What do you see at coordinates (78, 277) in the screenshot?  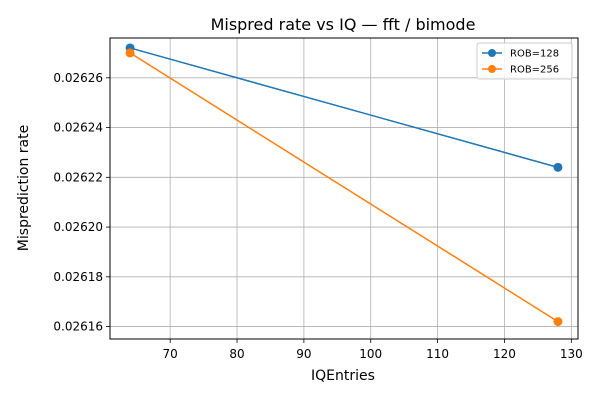 I see `y-tick-label: 0.02618` at bounding box center [78, 277].